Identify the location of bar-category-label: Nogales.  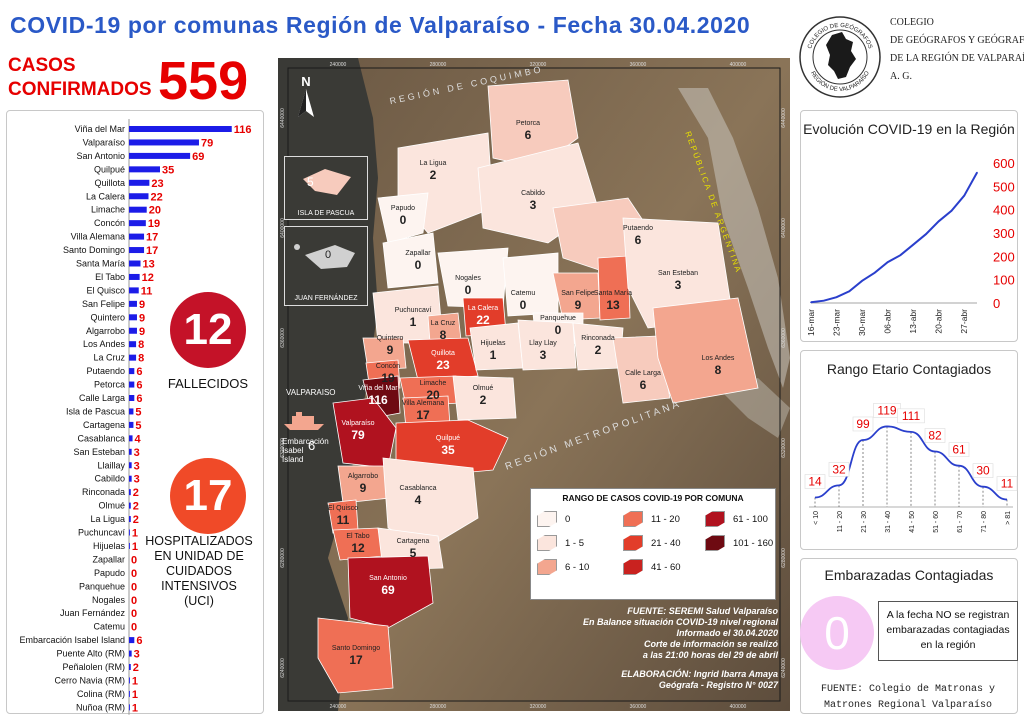
(109, 600).